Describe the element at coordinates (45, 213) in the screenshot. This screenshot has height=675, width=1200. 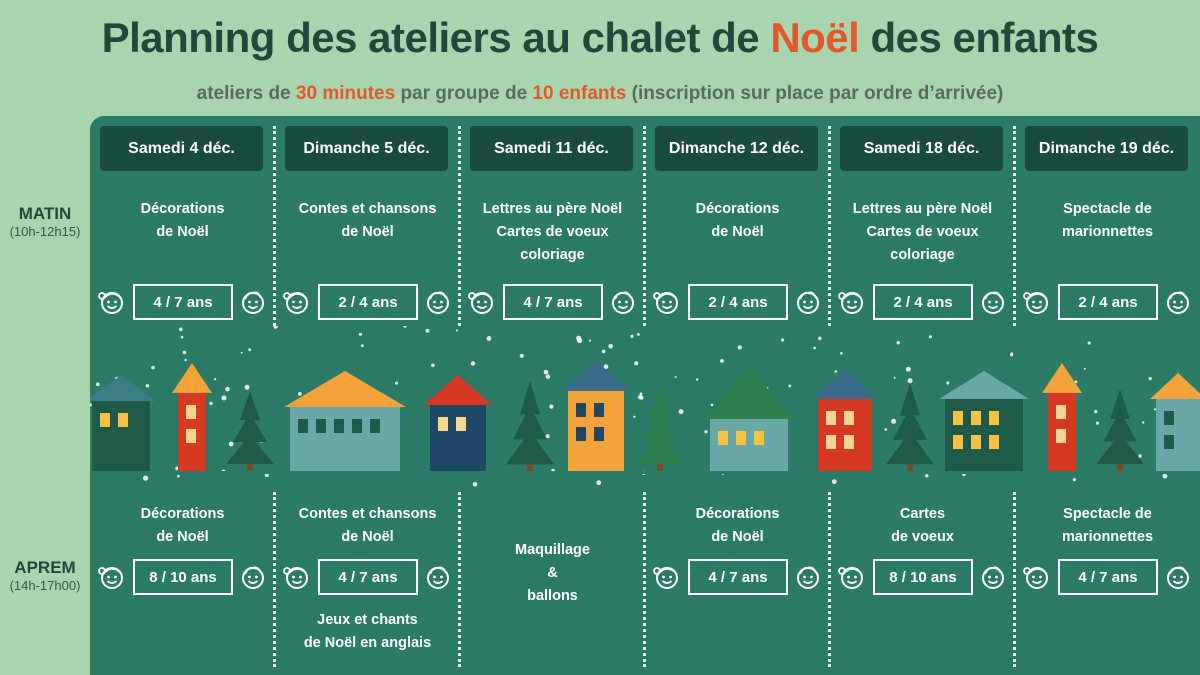
I see `morning-label: MATIN` at that location.